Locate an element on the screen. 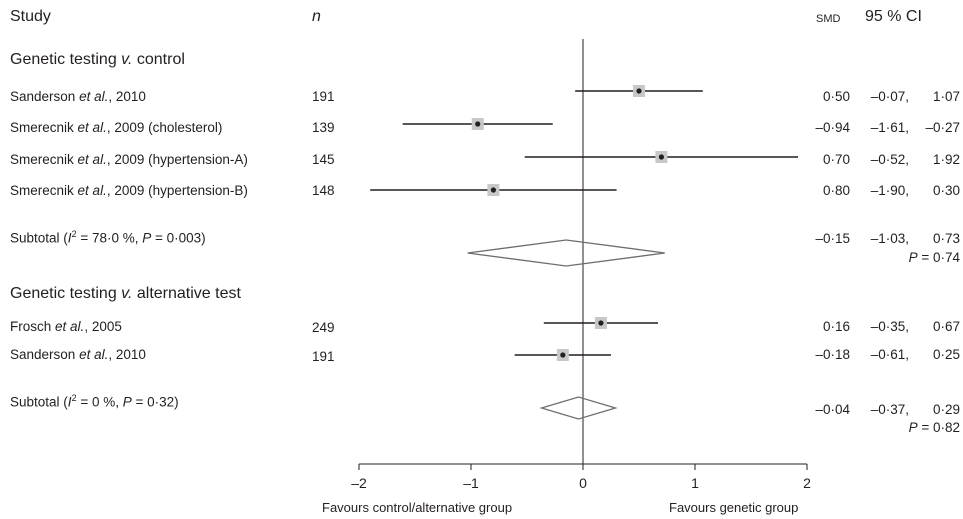 The image size is (963, 519). x-tick-label: 1 is located at coordinates (695, 483).